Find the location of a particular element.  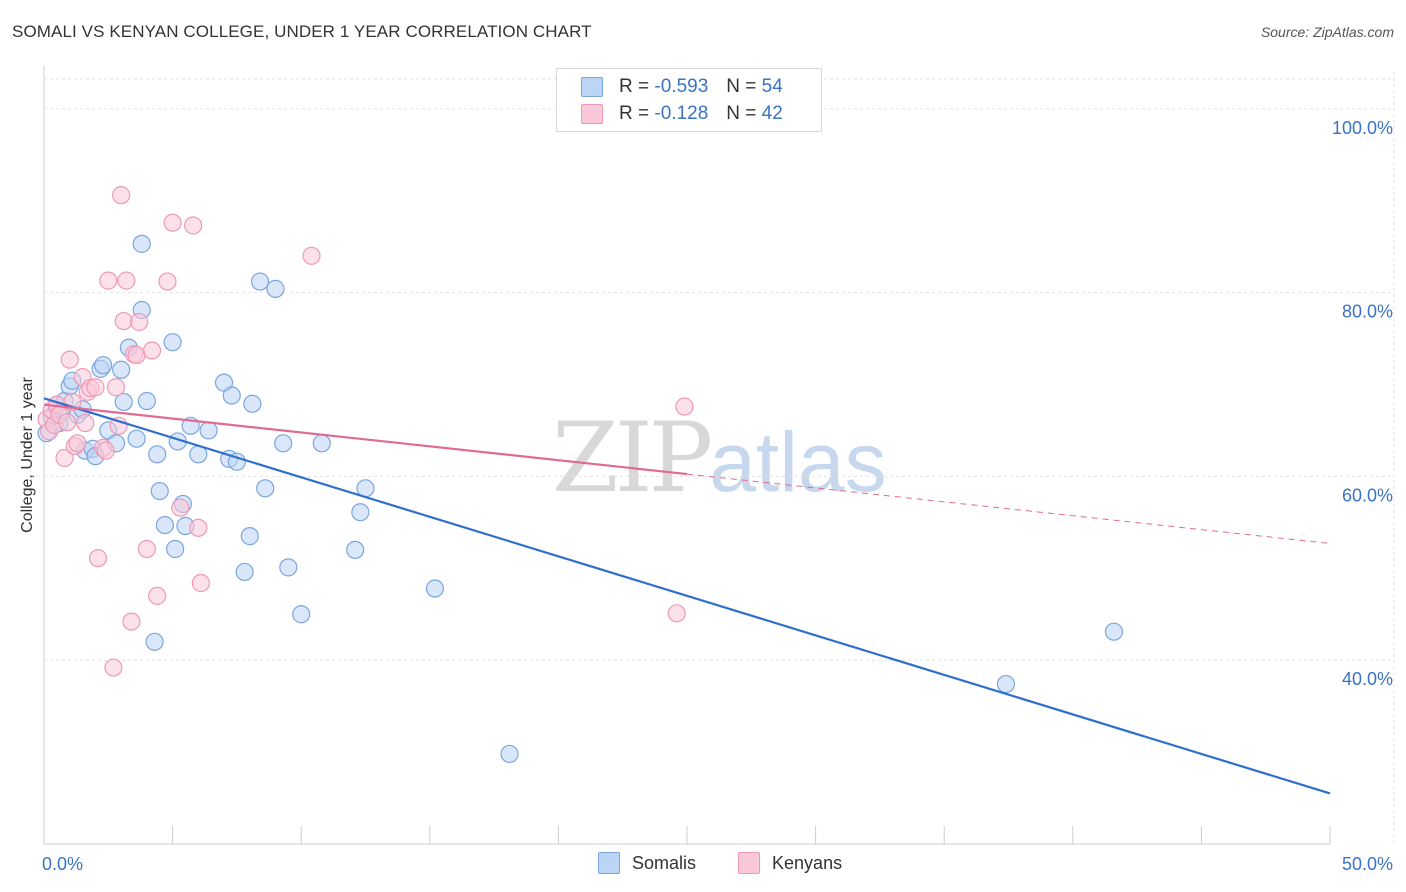

somalis-legend-label: Somalis is located at coordinates (664, 862).